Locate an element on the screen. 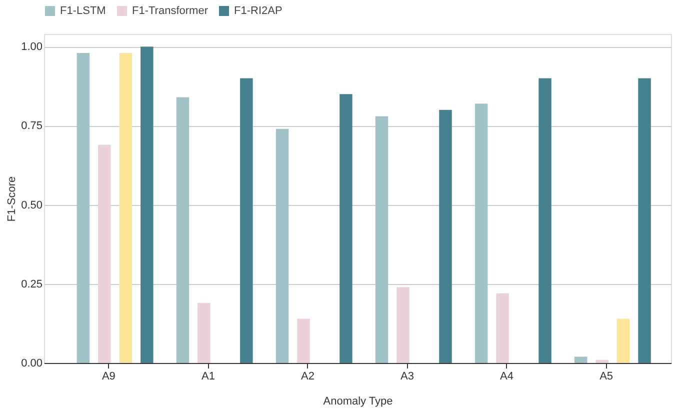 The image size is (676, 411). y-tick-label: 0.25 is located at coordinates (31, 284).